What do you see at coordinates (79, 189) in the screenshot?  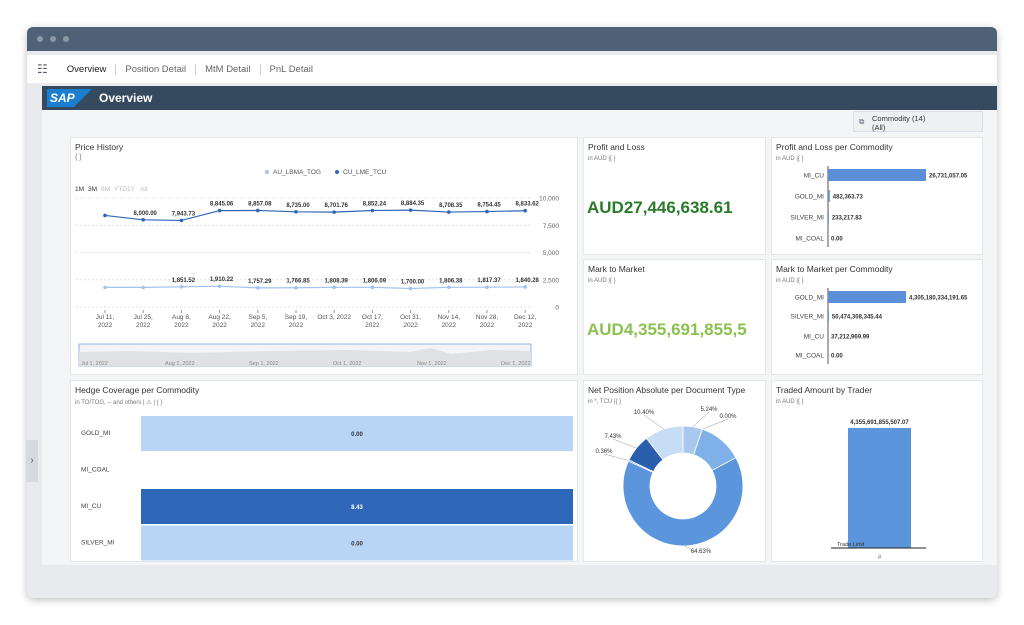 I see `range-button: 1M` at bounding box center [79, 189].